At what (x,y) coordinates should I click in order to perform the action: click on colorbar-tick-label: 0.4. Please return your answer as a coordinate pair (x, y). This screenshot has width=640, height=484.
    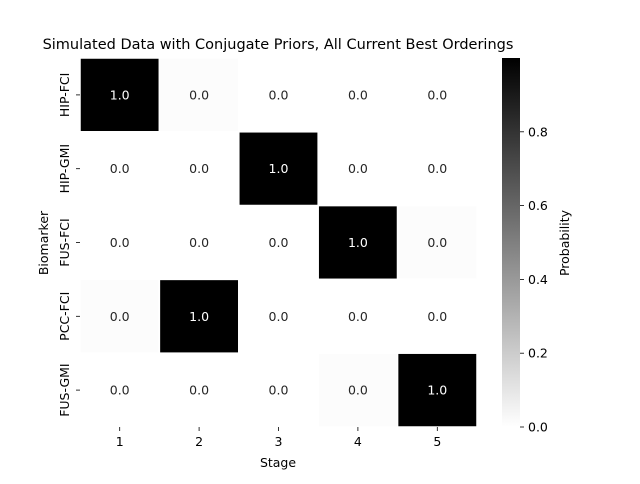
    Looking at the image, I should click on (538, 279).